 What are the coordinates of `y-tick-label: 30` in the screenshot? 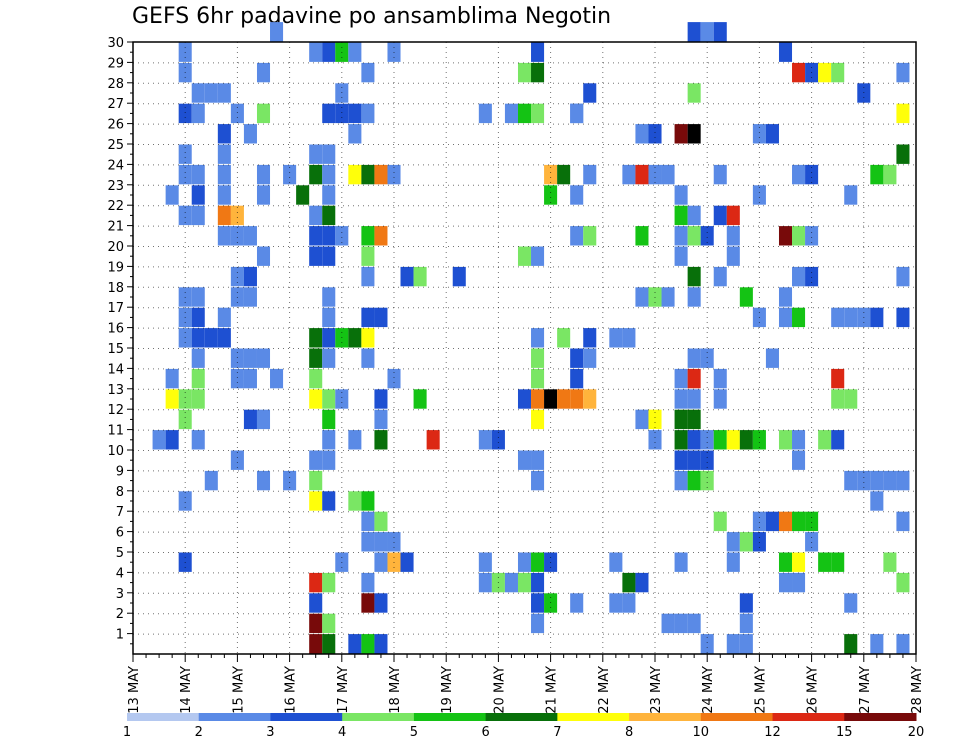 It's located at (115, 43).